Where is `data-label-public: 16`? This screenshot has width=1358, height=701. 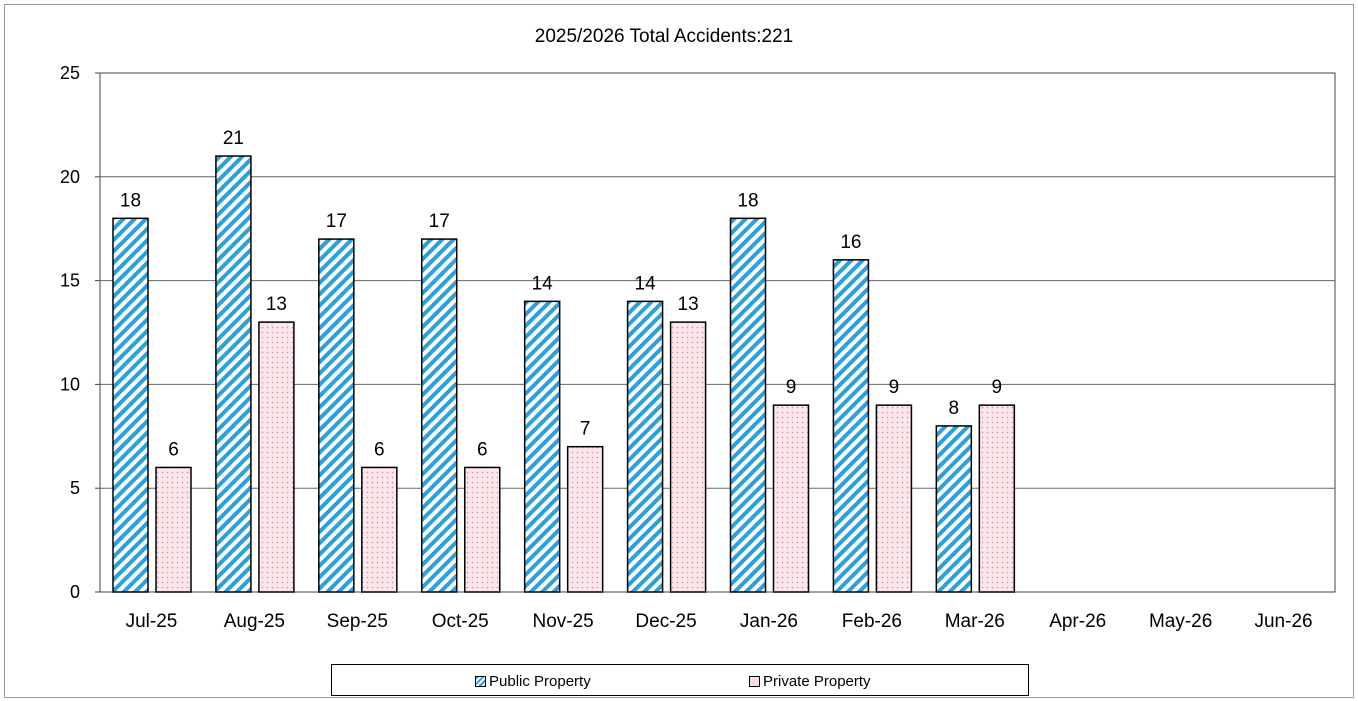 data-label-public: 16 is located at coordinates (850, 242).